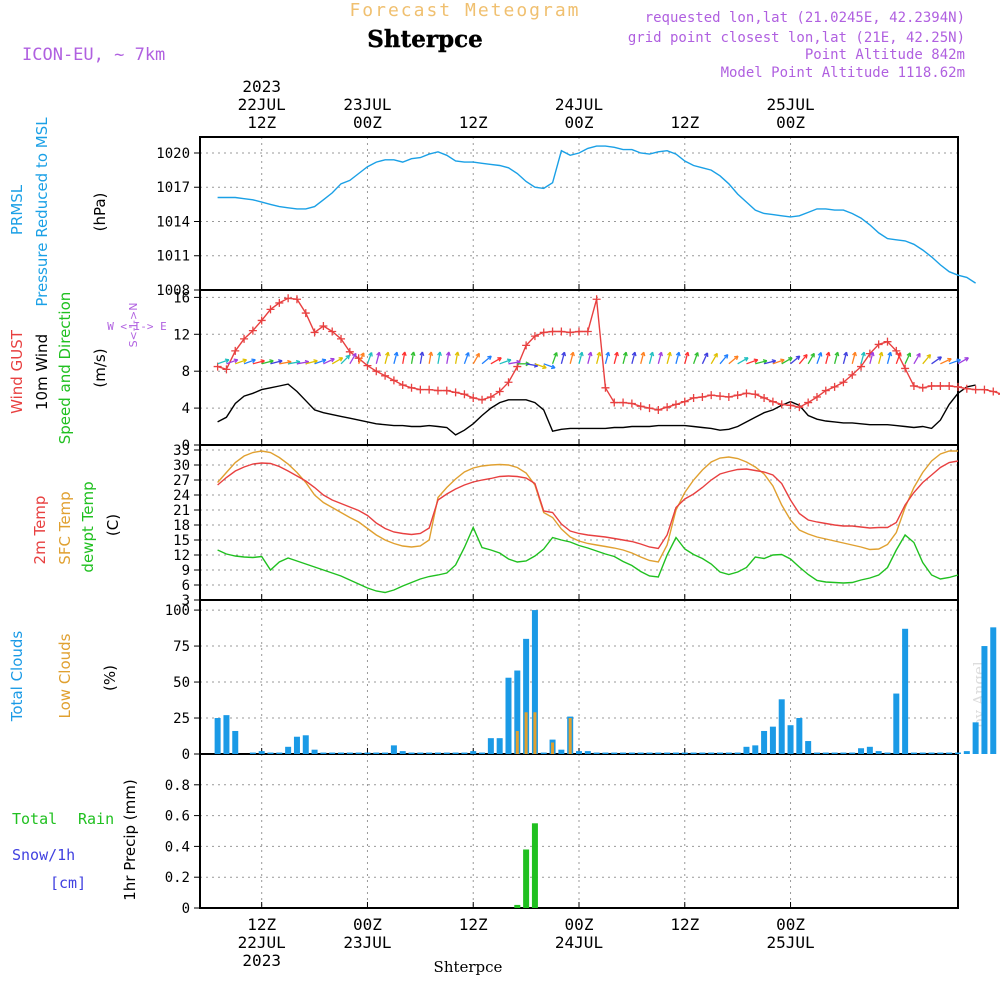 This screenshot has height=1000, width=1000. Describe the element at coordinates (588, 559) in the screenshot. I see `dewpt-line` at that location.